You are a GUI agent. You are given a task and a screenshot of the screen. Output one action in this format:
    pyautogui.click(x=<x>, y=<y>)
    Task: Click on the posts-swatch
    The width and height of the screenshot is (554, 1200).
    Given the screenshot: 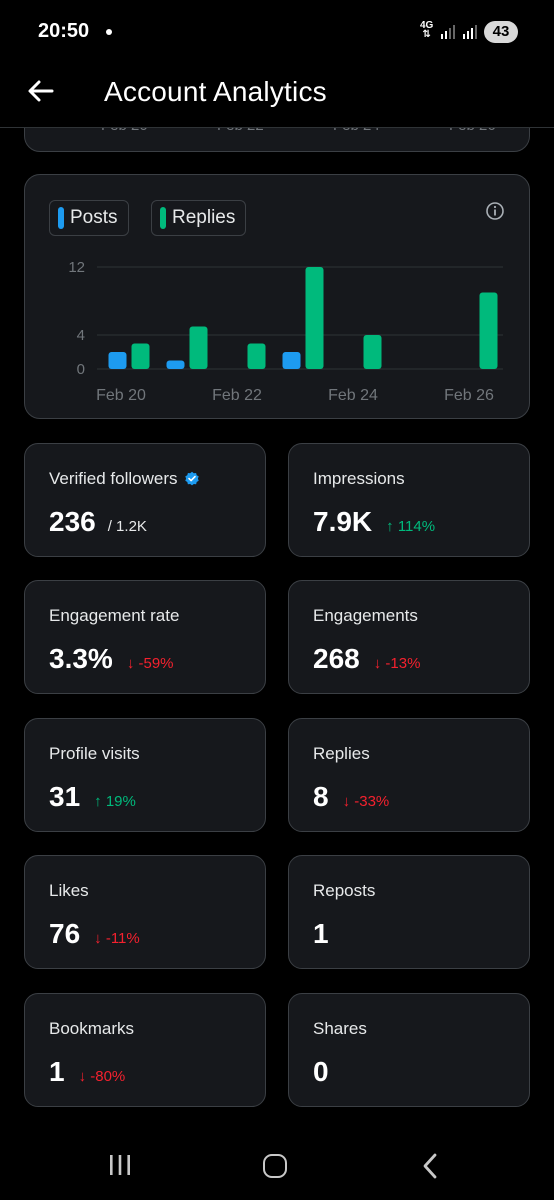 What is the action you would take?
    pyautogui.click(x=61, y=218)
    